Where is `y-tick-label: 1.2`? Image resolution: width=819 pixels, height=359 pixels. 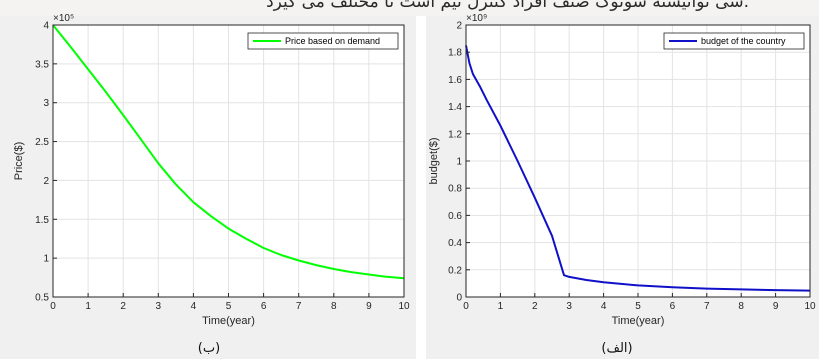
y-tick-label: 1.2 is located at coordinates (455, 134).